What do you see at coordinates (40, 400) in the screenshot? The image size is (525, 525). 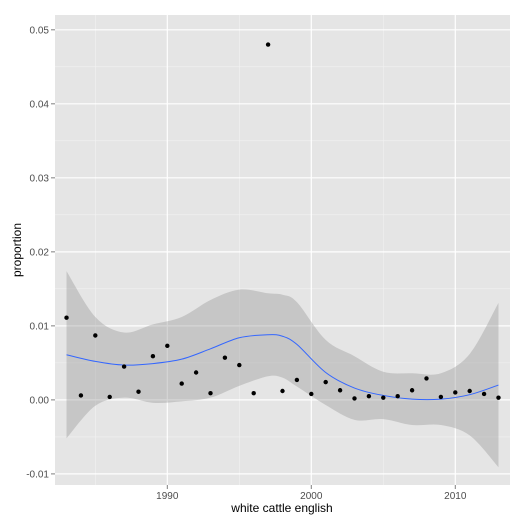 I see `y-tick-label: 0.00` at bounding box center [40, 400].